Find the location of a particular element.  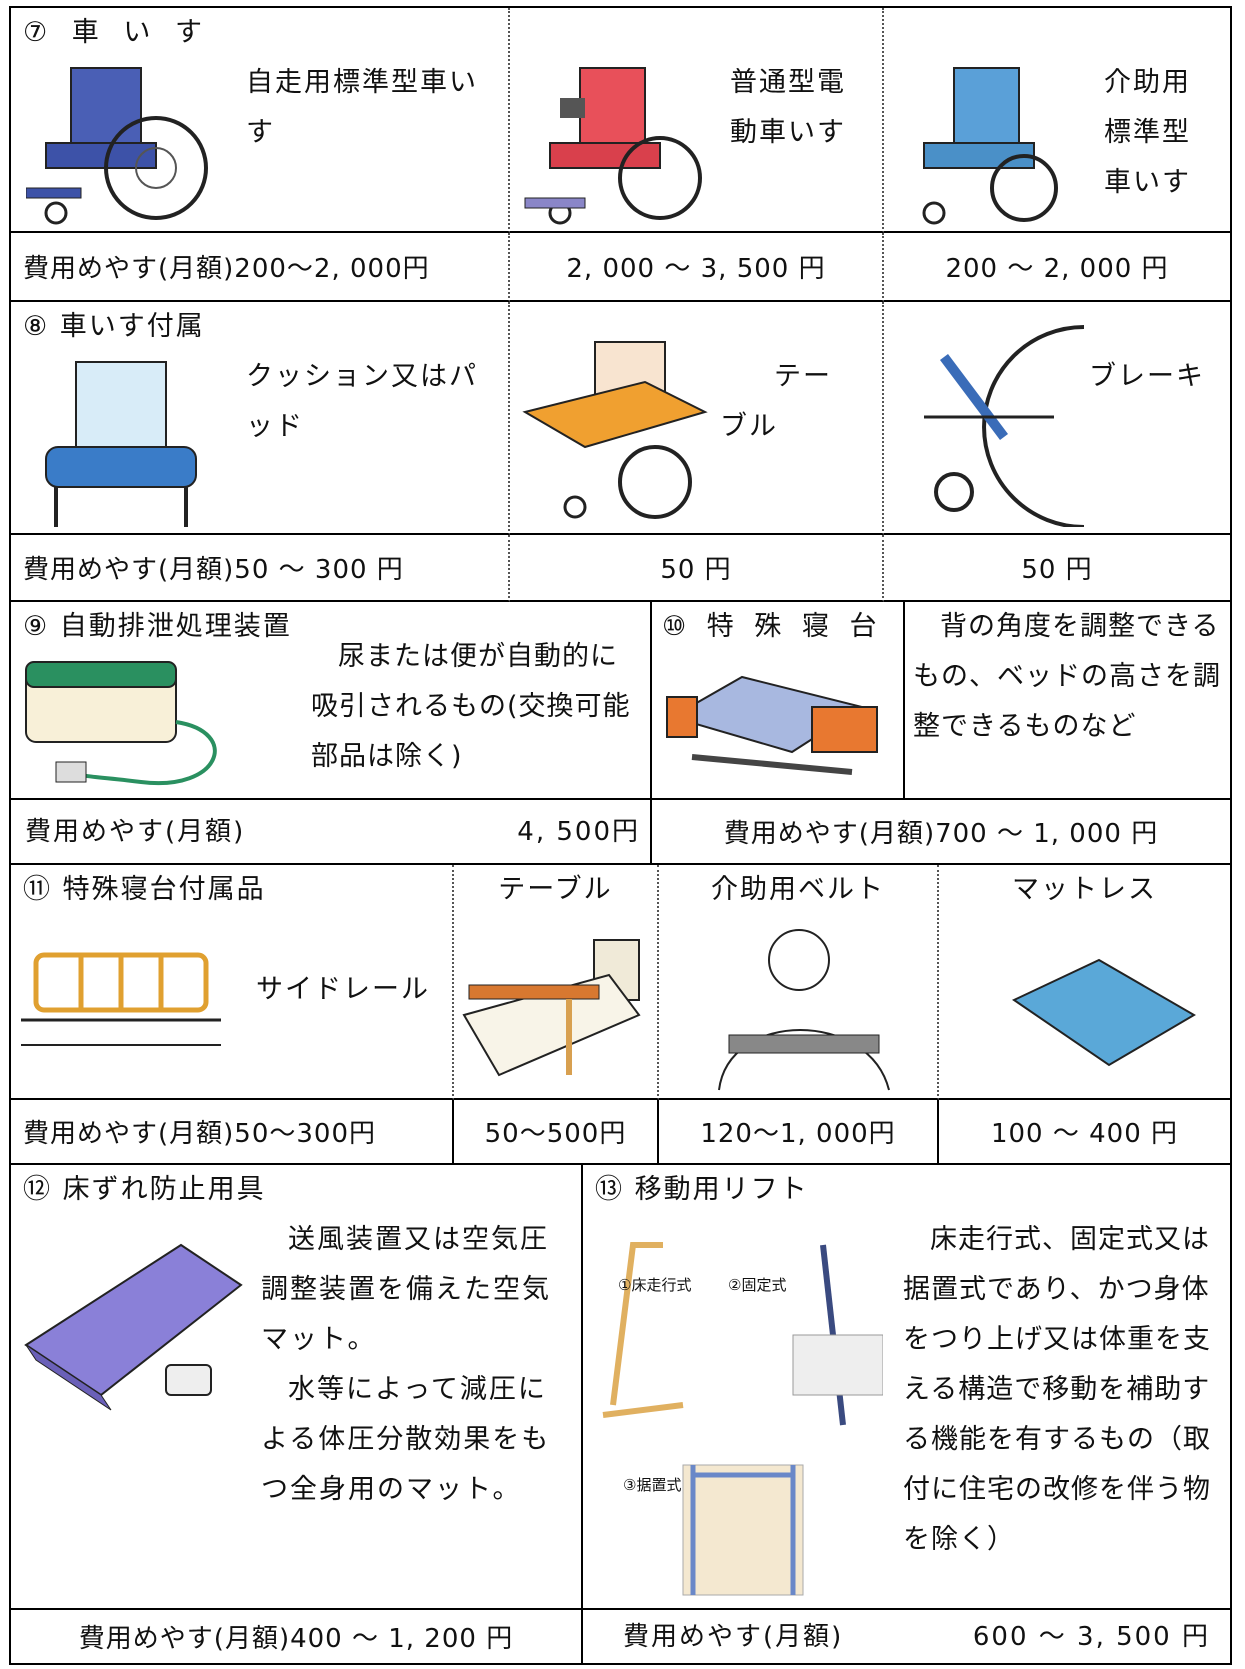

paragraph: 送風装置又は空気圧調整装置を備えた空気マット。 is located at coordinates (406, 1289).